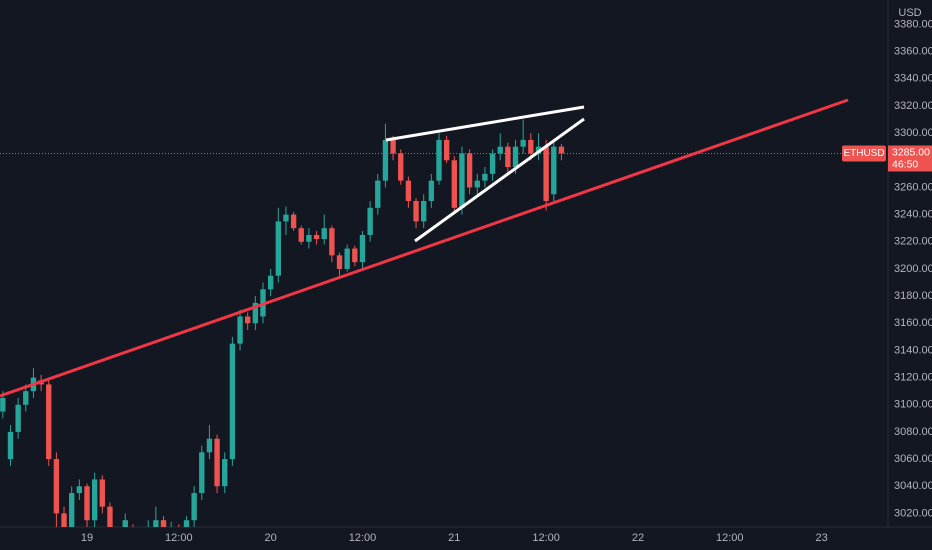  What do you see at coordinates (913, 187) in the screenshot?
I see `y-tick-label: 3260.00` at bounding box center [913, 187].